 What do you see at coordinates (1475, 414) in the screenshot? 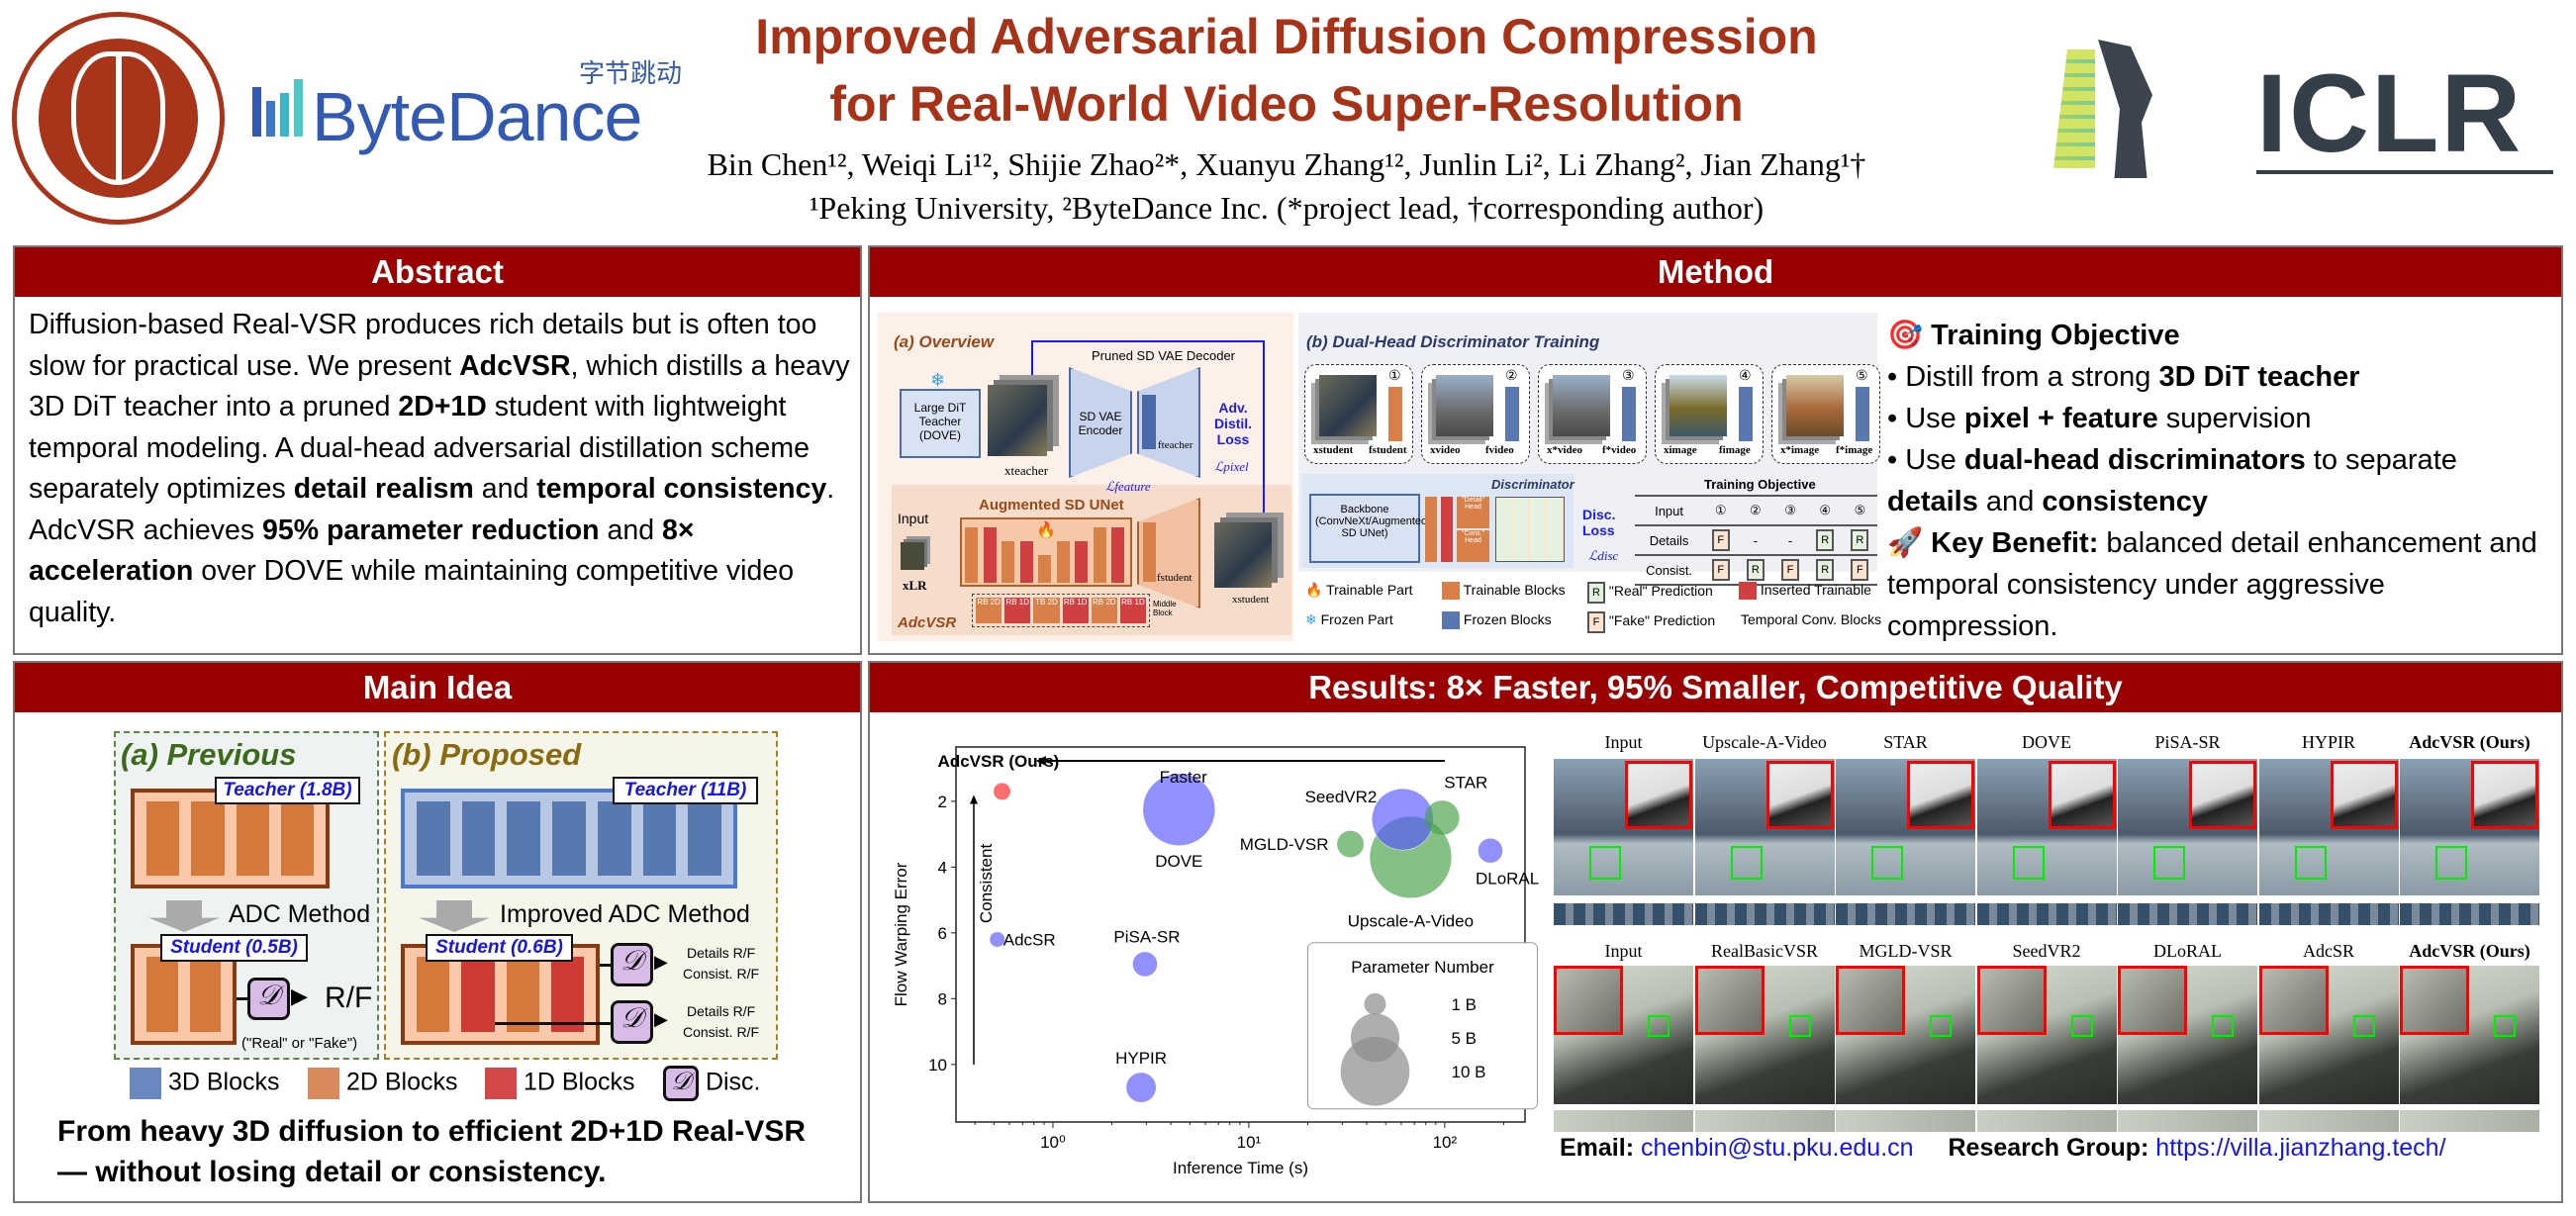
I see `input-card: ② xvideo fvideo` at bounding box center [1475, 414].